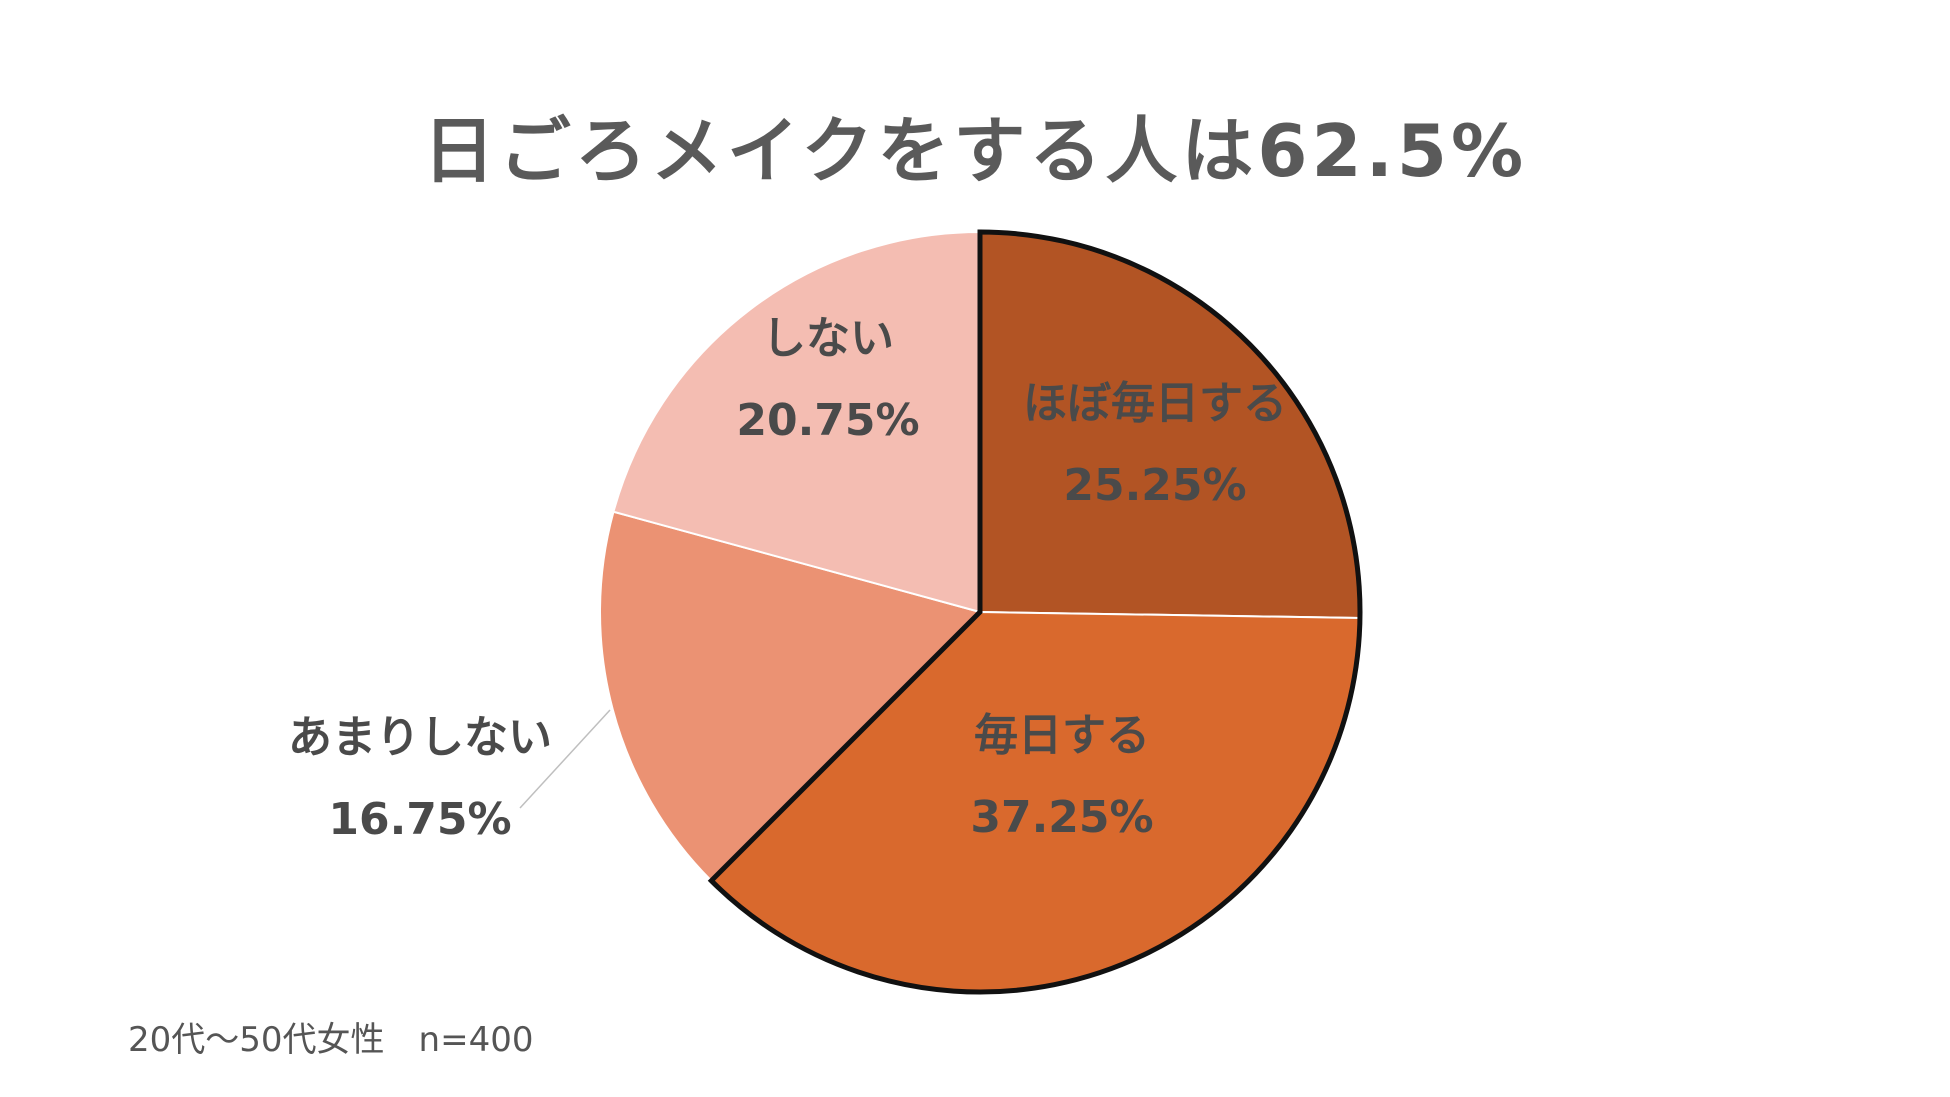  I want to click on chart-title: 日ごろメイクをする人は62.5%, so click(975, 151).